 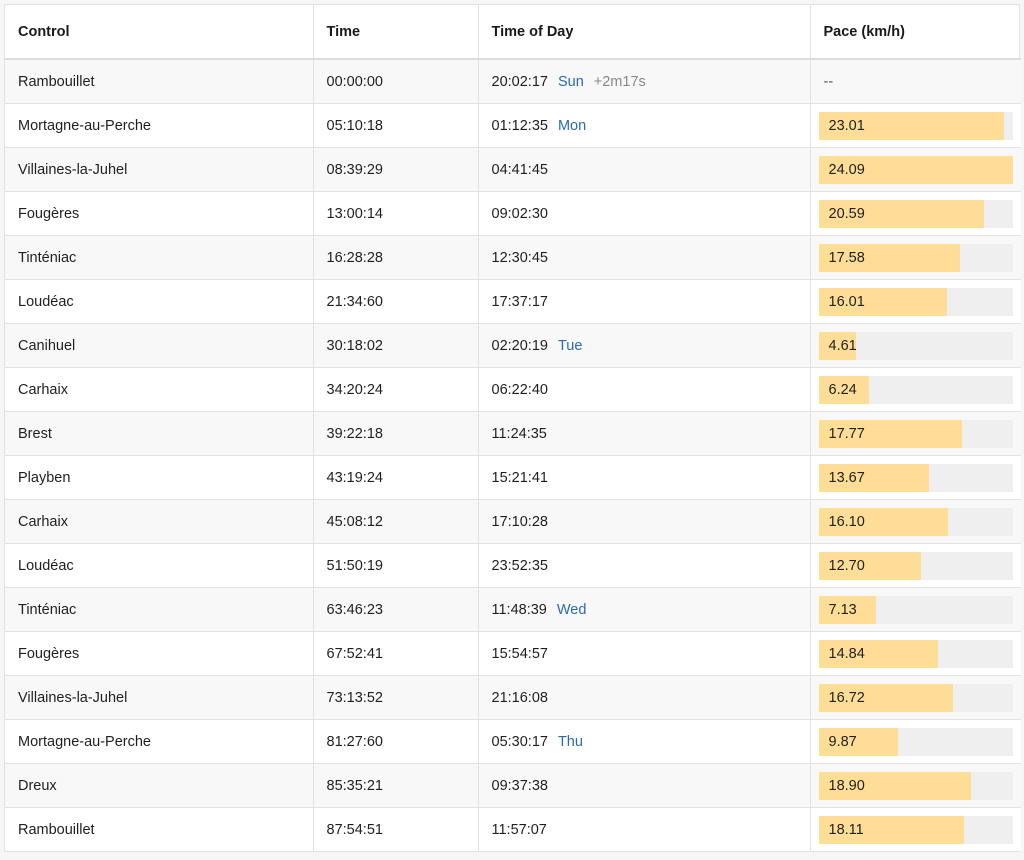 I want to click on time-of-day-cell: 01:12:35 Mon, so click(x=644, y=125).